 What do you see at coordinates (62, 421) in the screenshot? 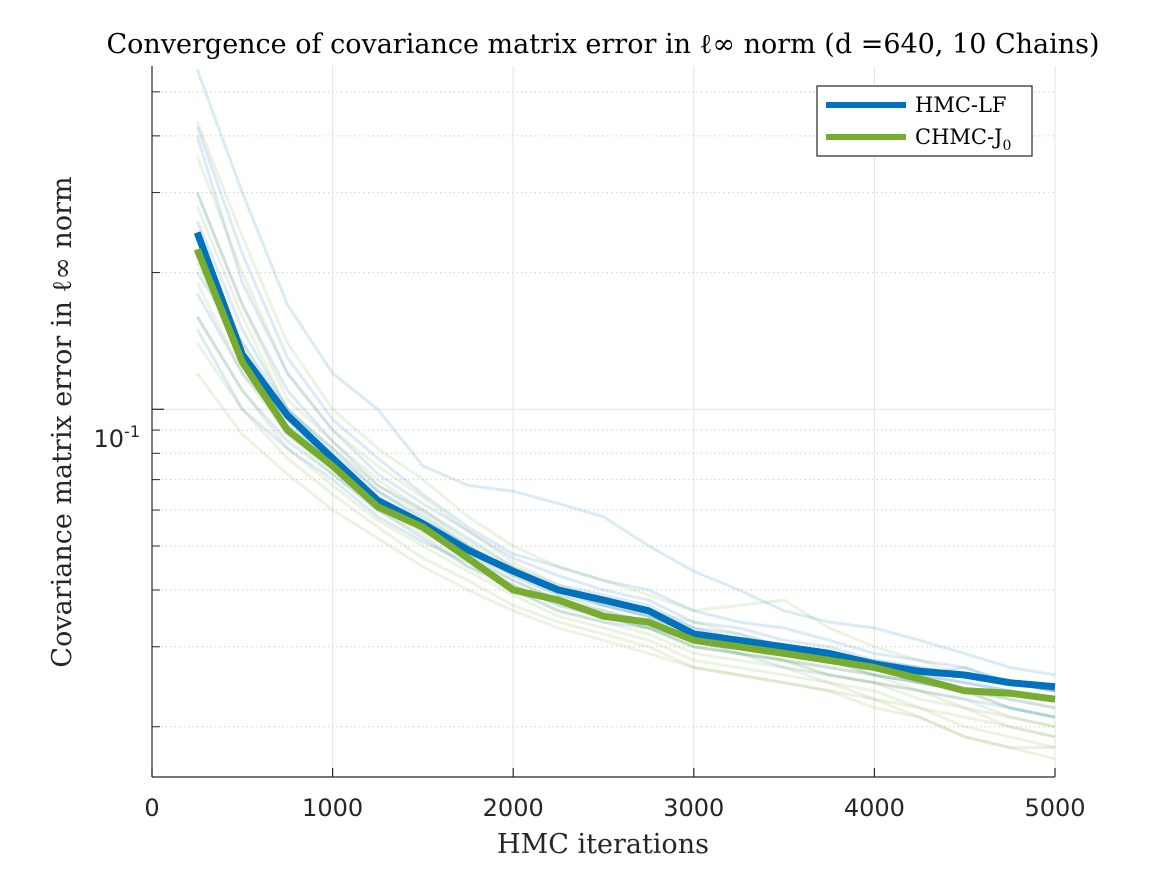
I see `y-axis-label: Covariance matrix error in ℓ∞ norm` at bounding box center [62, 421].